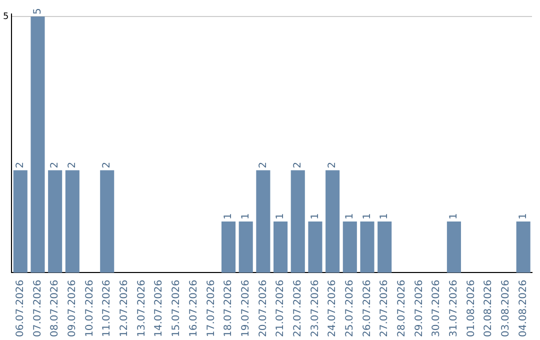 This screenshot has height=340, width=540. I want to click on x-tick-label: 11.07.2026, so click(107, 309).